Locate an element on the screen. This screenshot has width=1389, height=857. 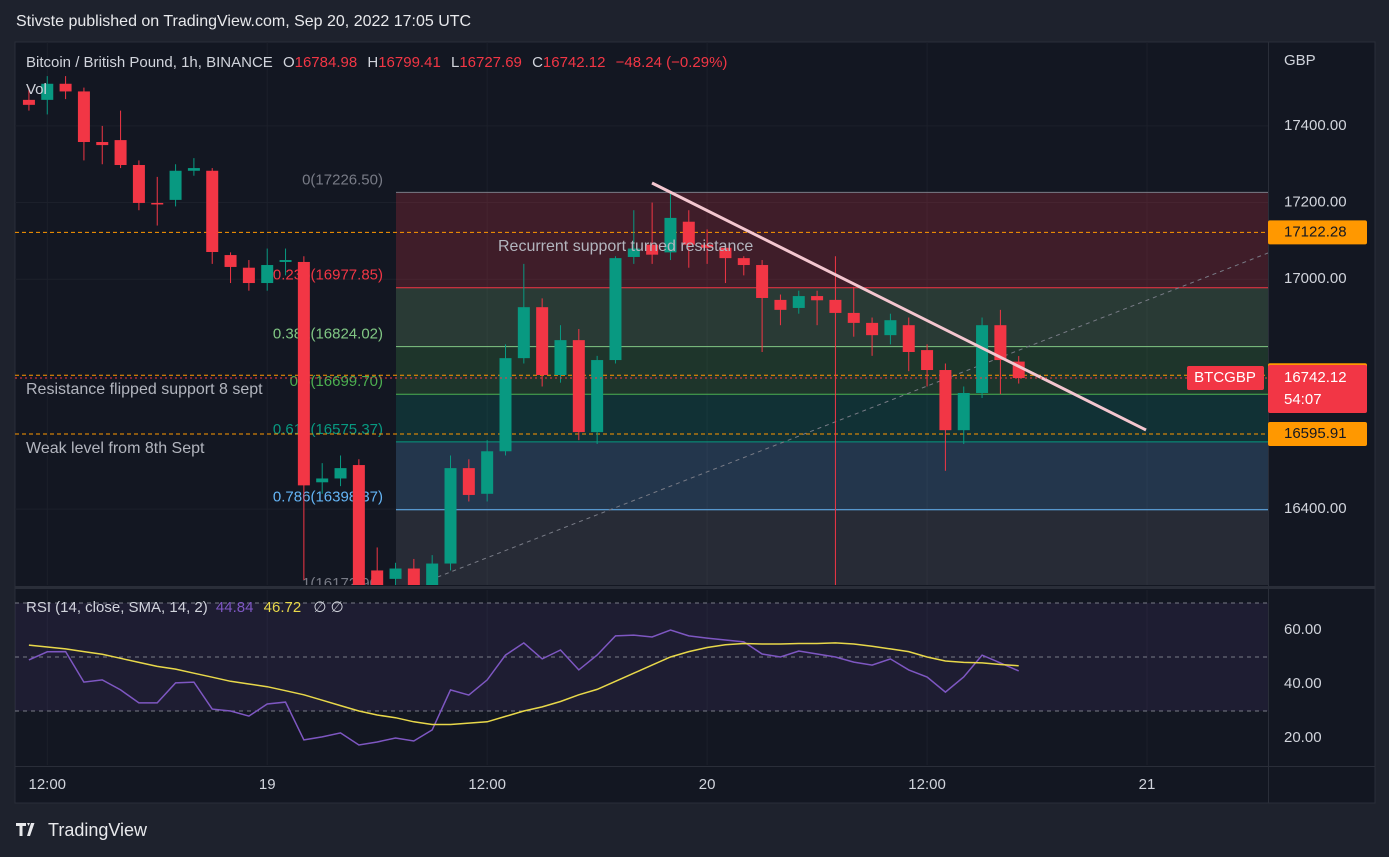
logo-text: TradingView is located at coordinates (98, 830).